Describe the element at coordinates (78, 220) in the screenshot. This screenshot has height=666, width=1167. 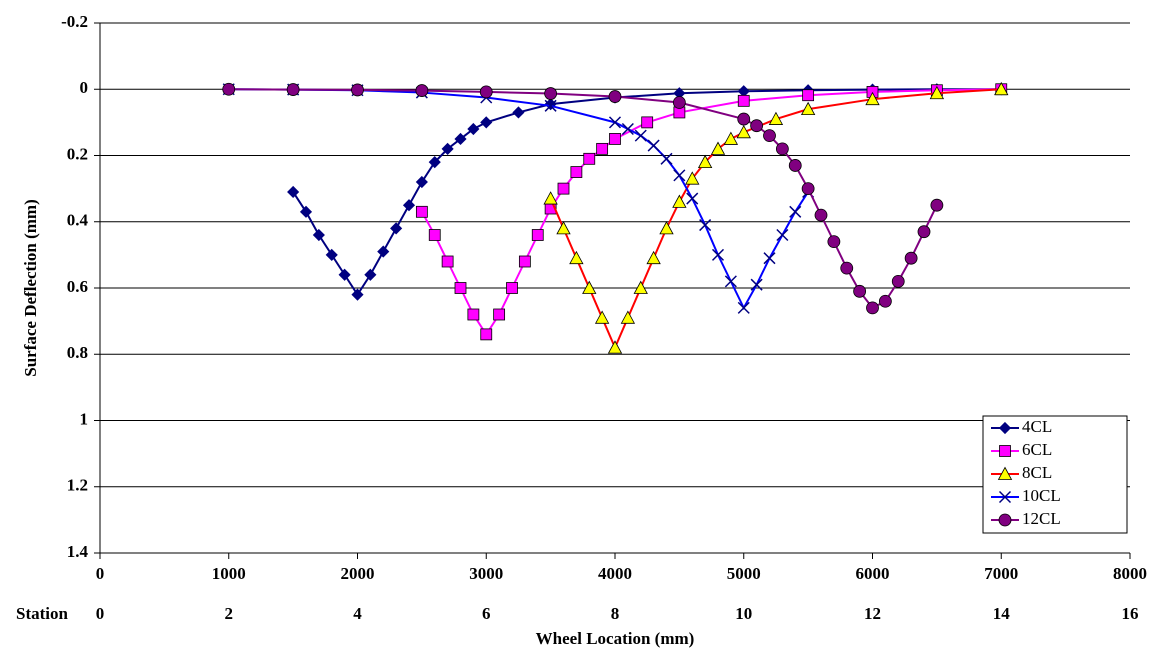
I see `y-tick-label: 0.4` at that location.